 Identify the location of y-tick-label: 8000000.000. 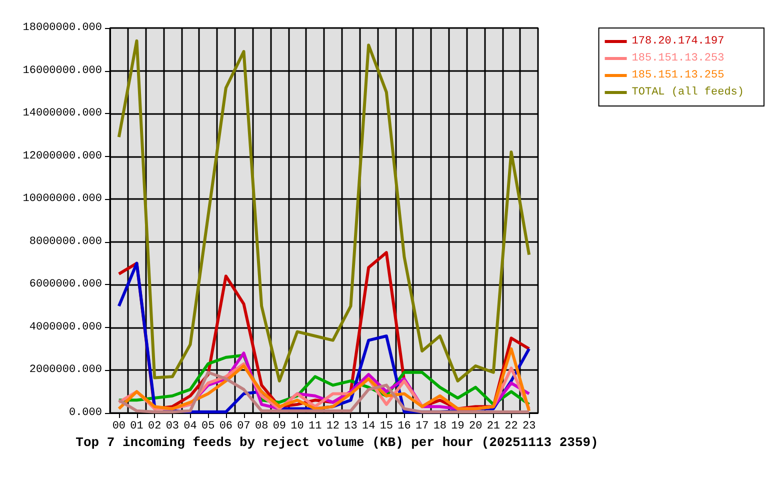
(65, 242).